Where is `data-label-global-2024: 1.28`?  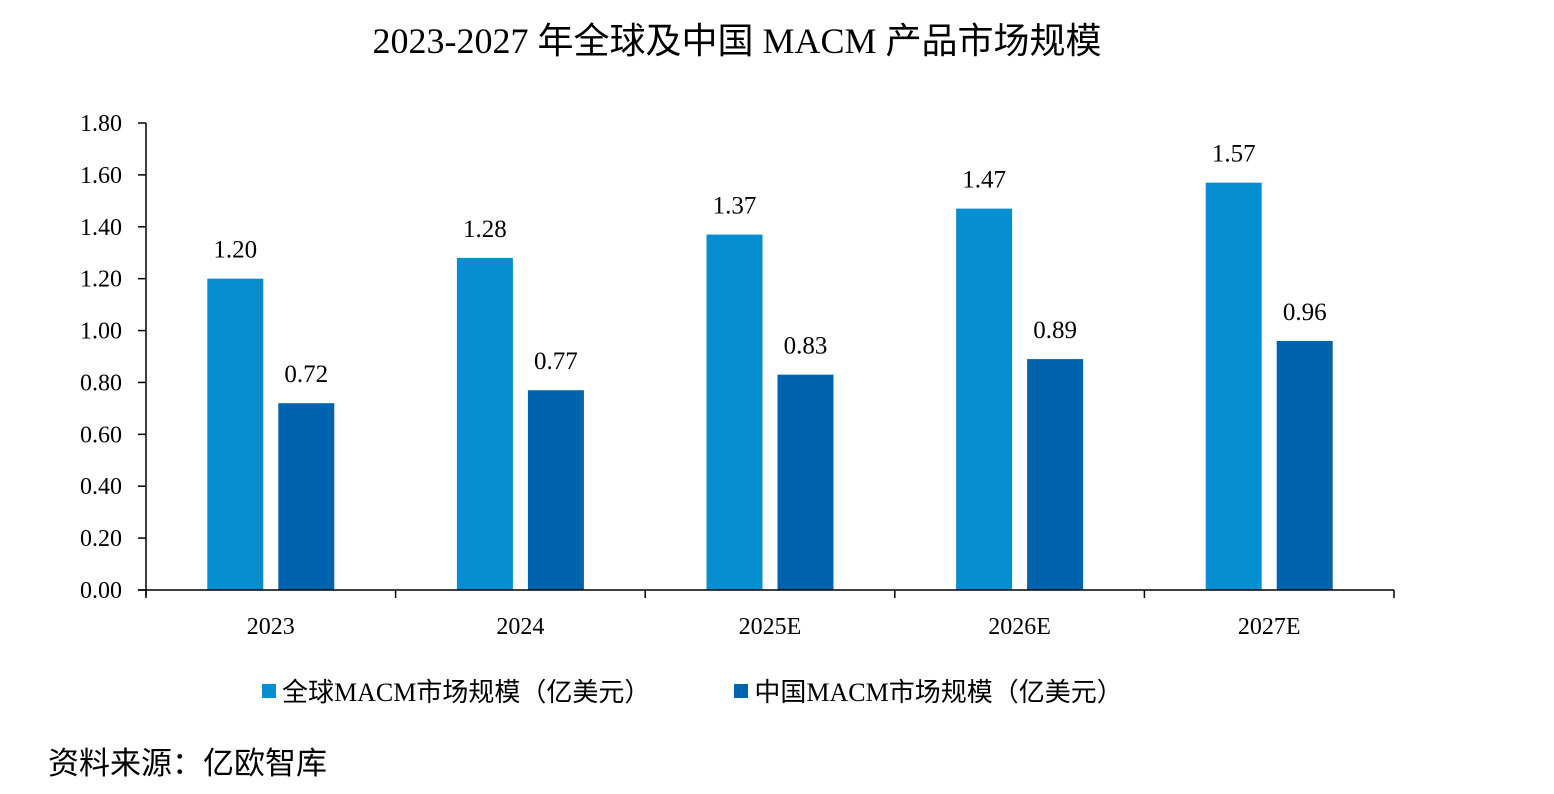
data-label-global-2024: 1.28 is located at coordinates (485, 229).